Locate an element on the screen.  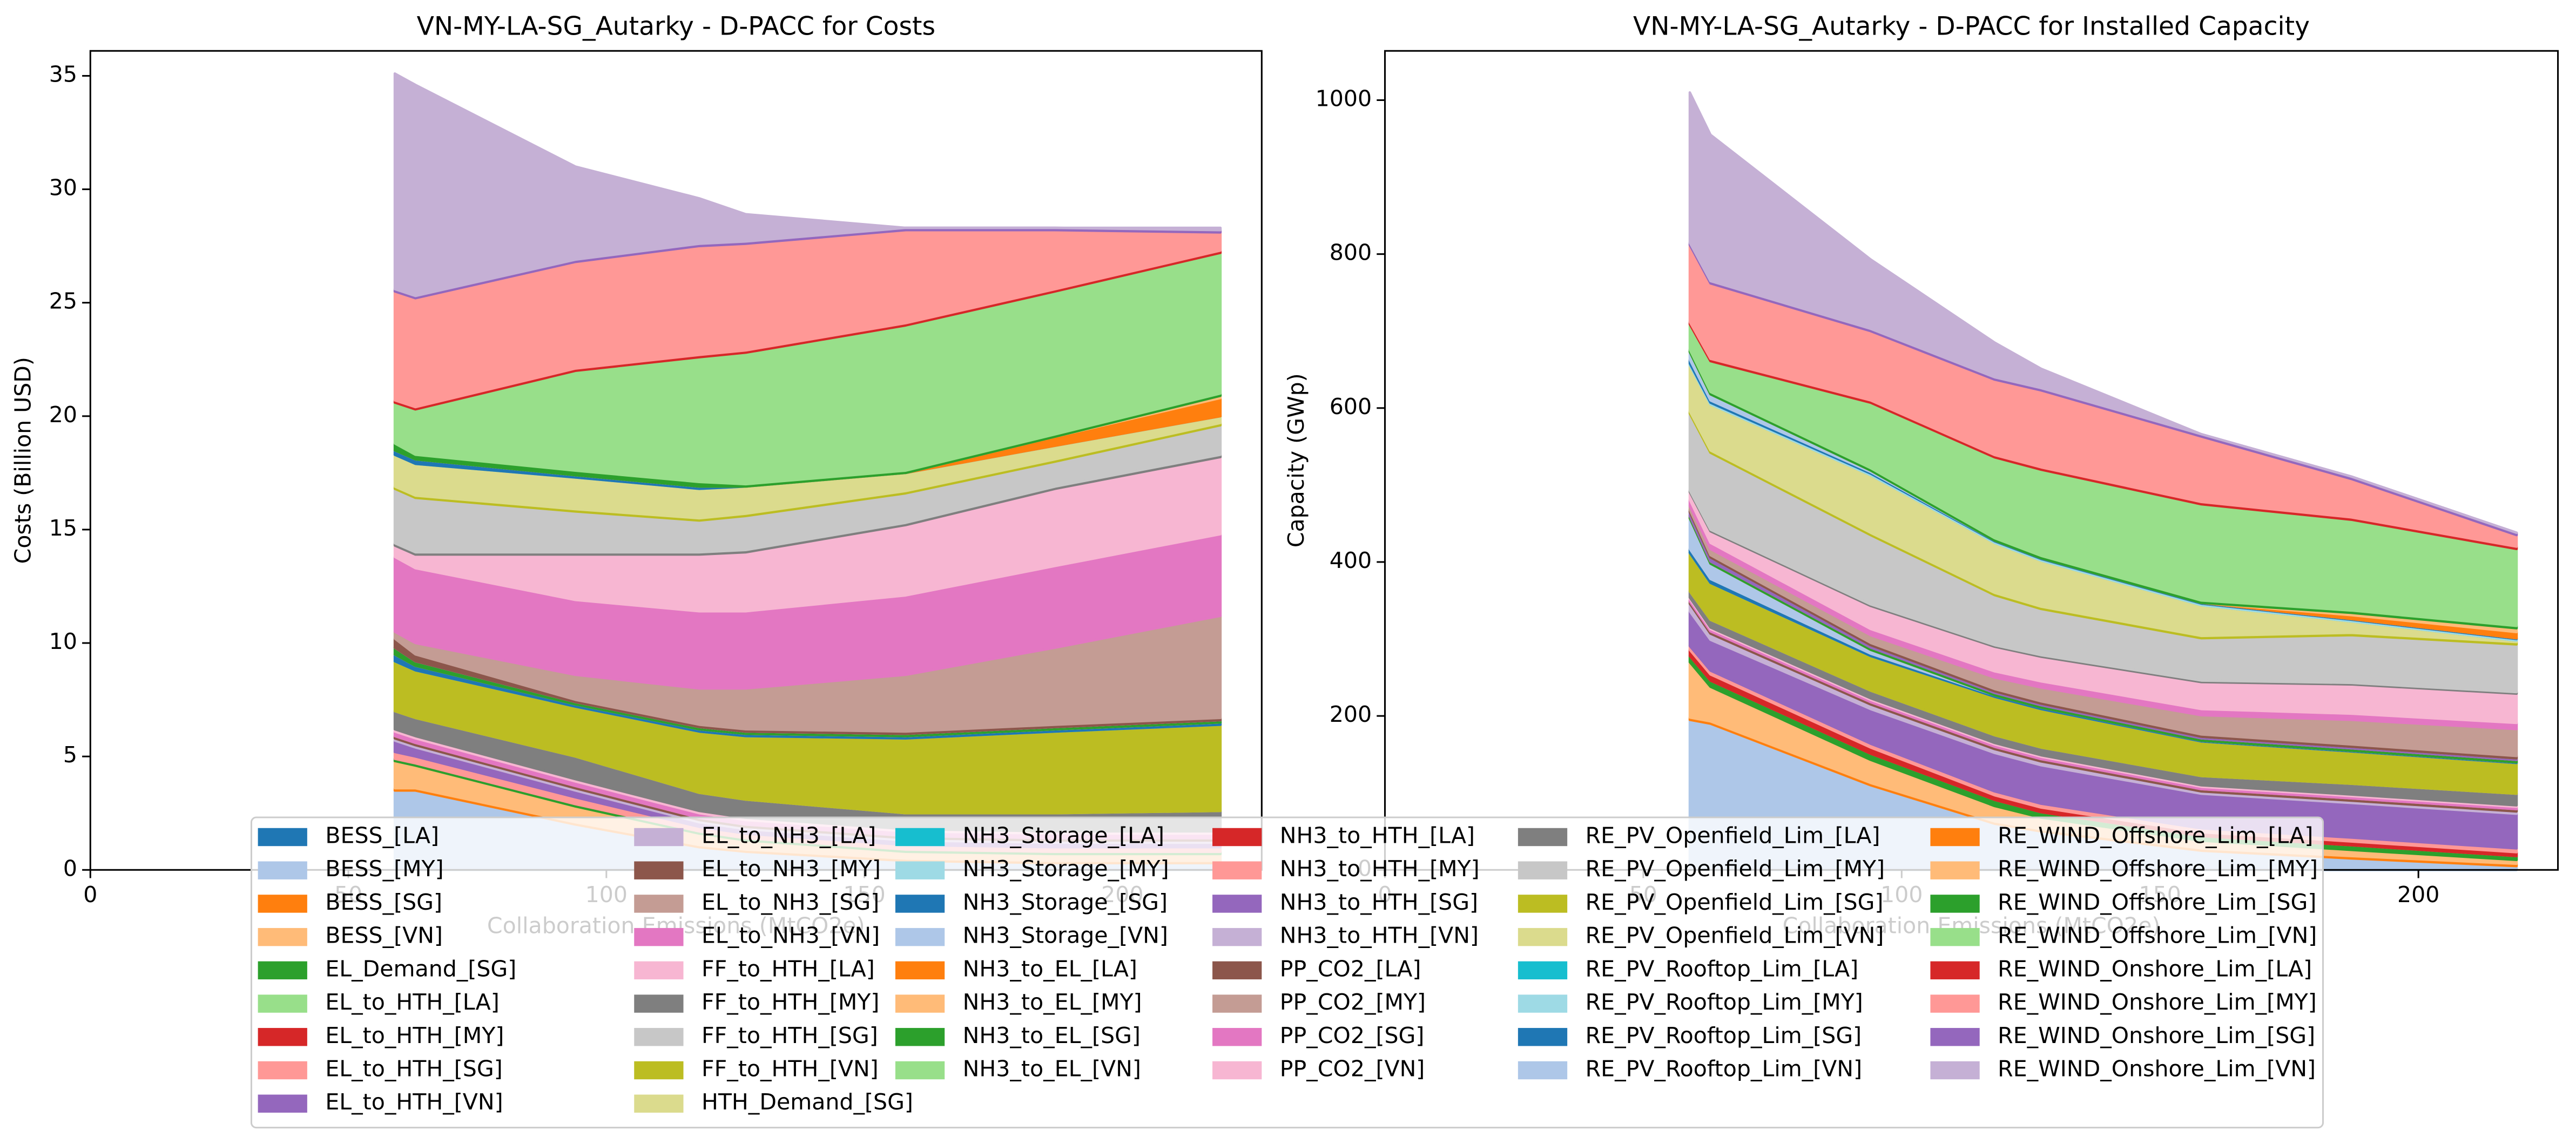
legend-label: EL_to_NH3_[MY] is located at coordinates (791, 869).